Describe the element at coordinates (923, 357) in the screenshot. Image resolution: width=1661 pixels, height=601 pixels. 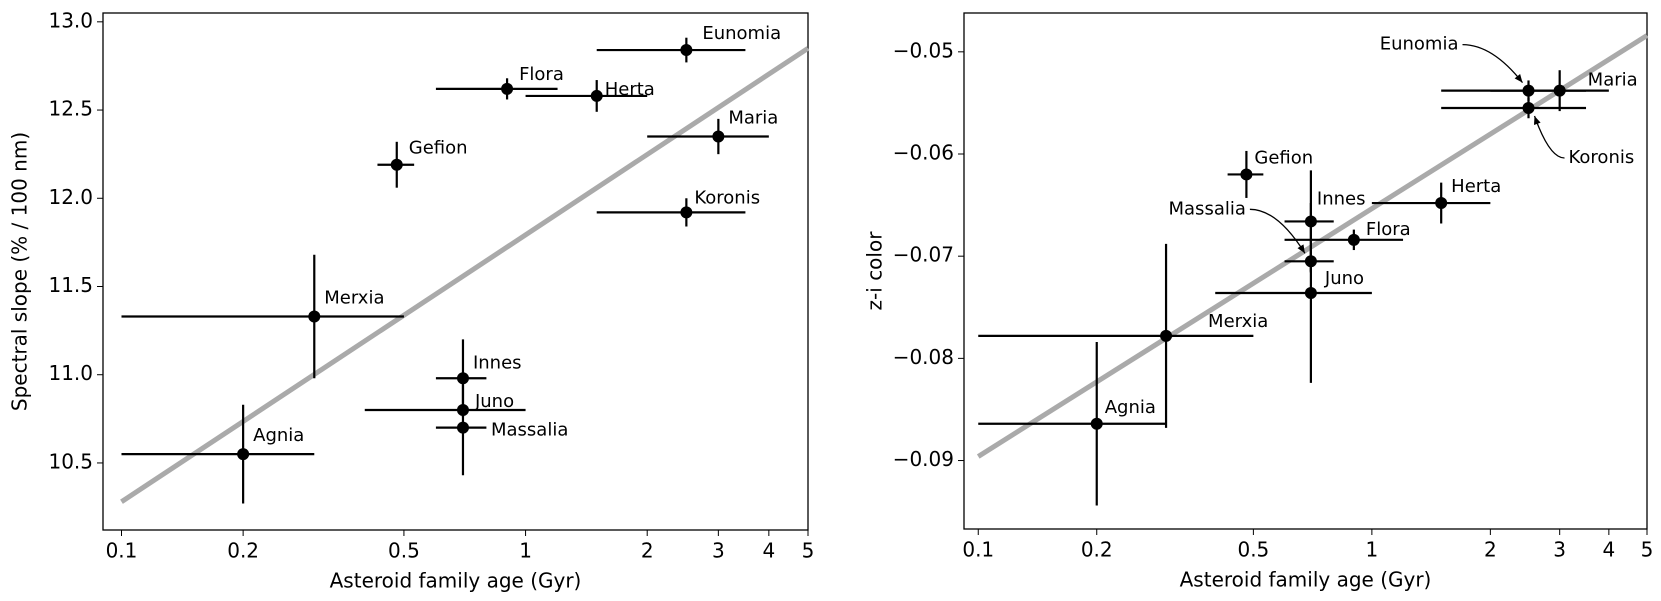
I see `y-tick-label: −0.08` at that location.